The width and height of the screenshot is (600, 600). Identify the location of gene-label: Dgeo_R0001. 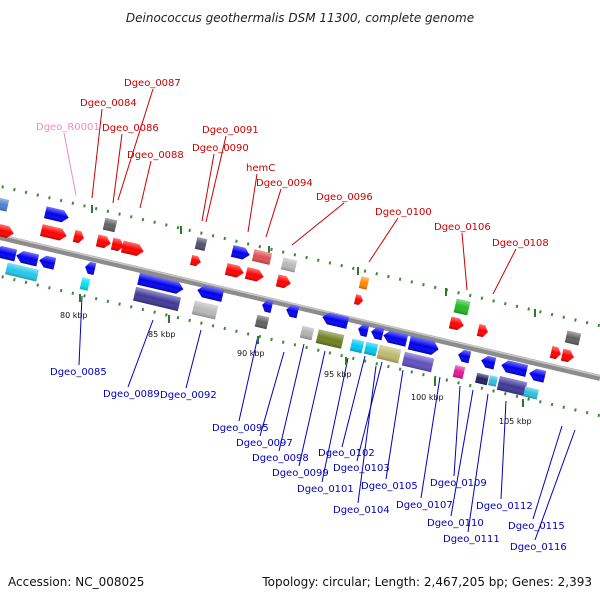
(68, 127).